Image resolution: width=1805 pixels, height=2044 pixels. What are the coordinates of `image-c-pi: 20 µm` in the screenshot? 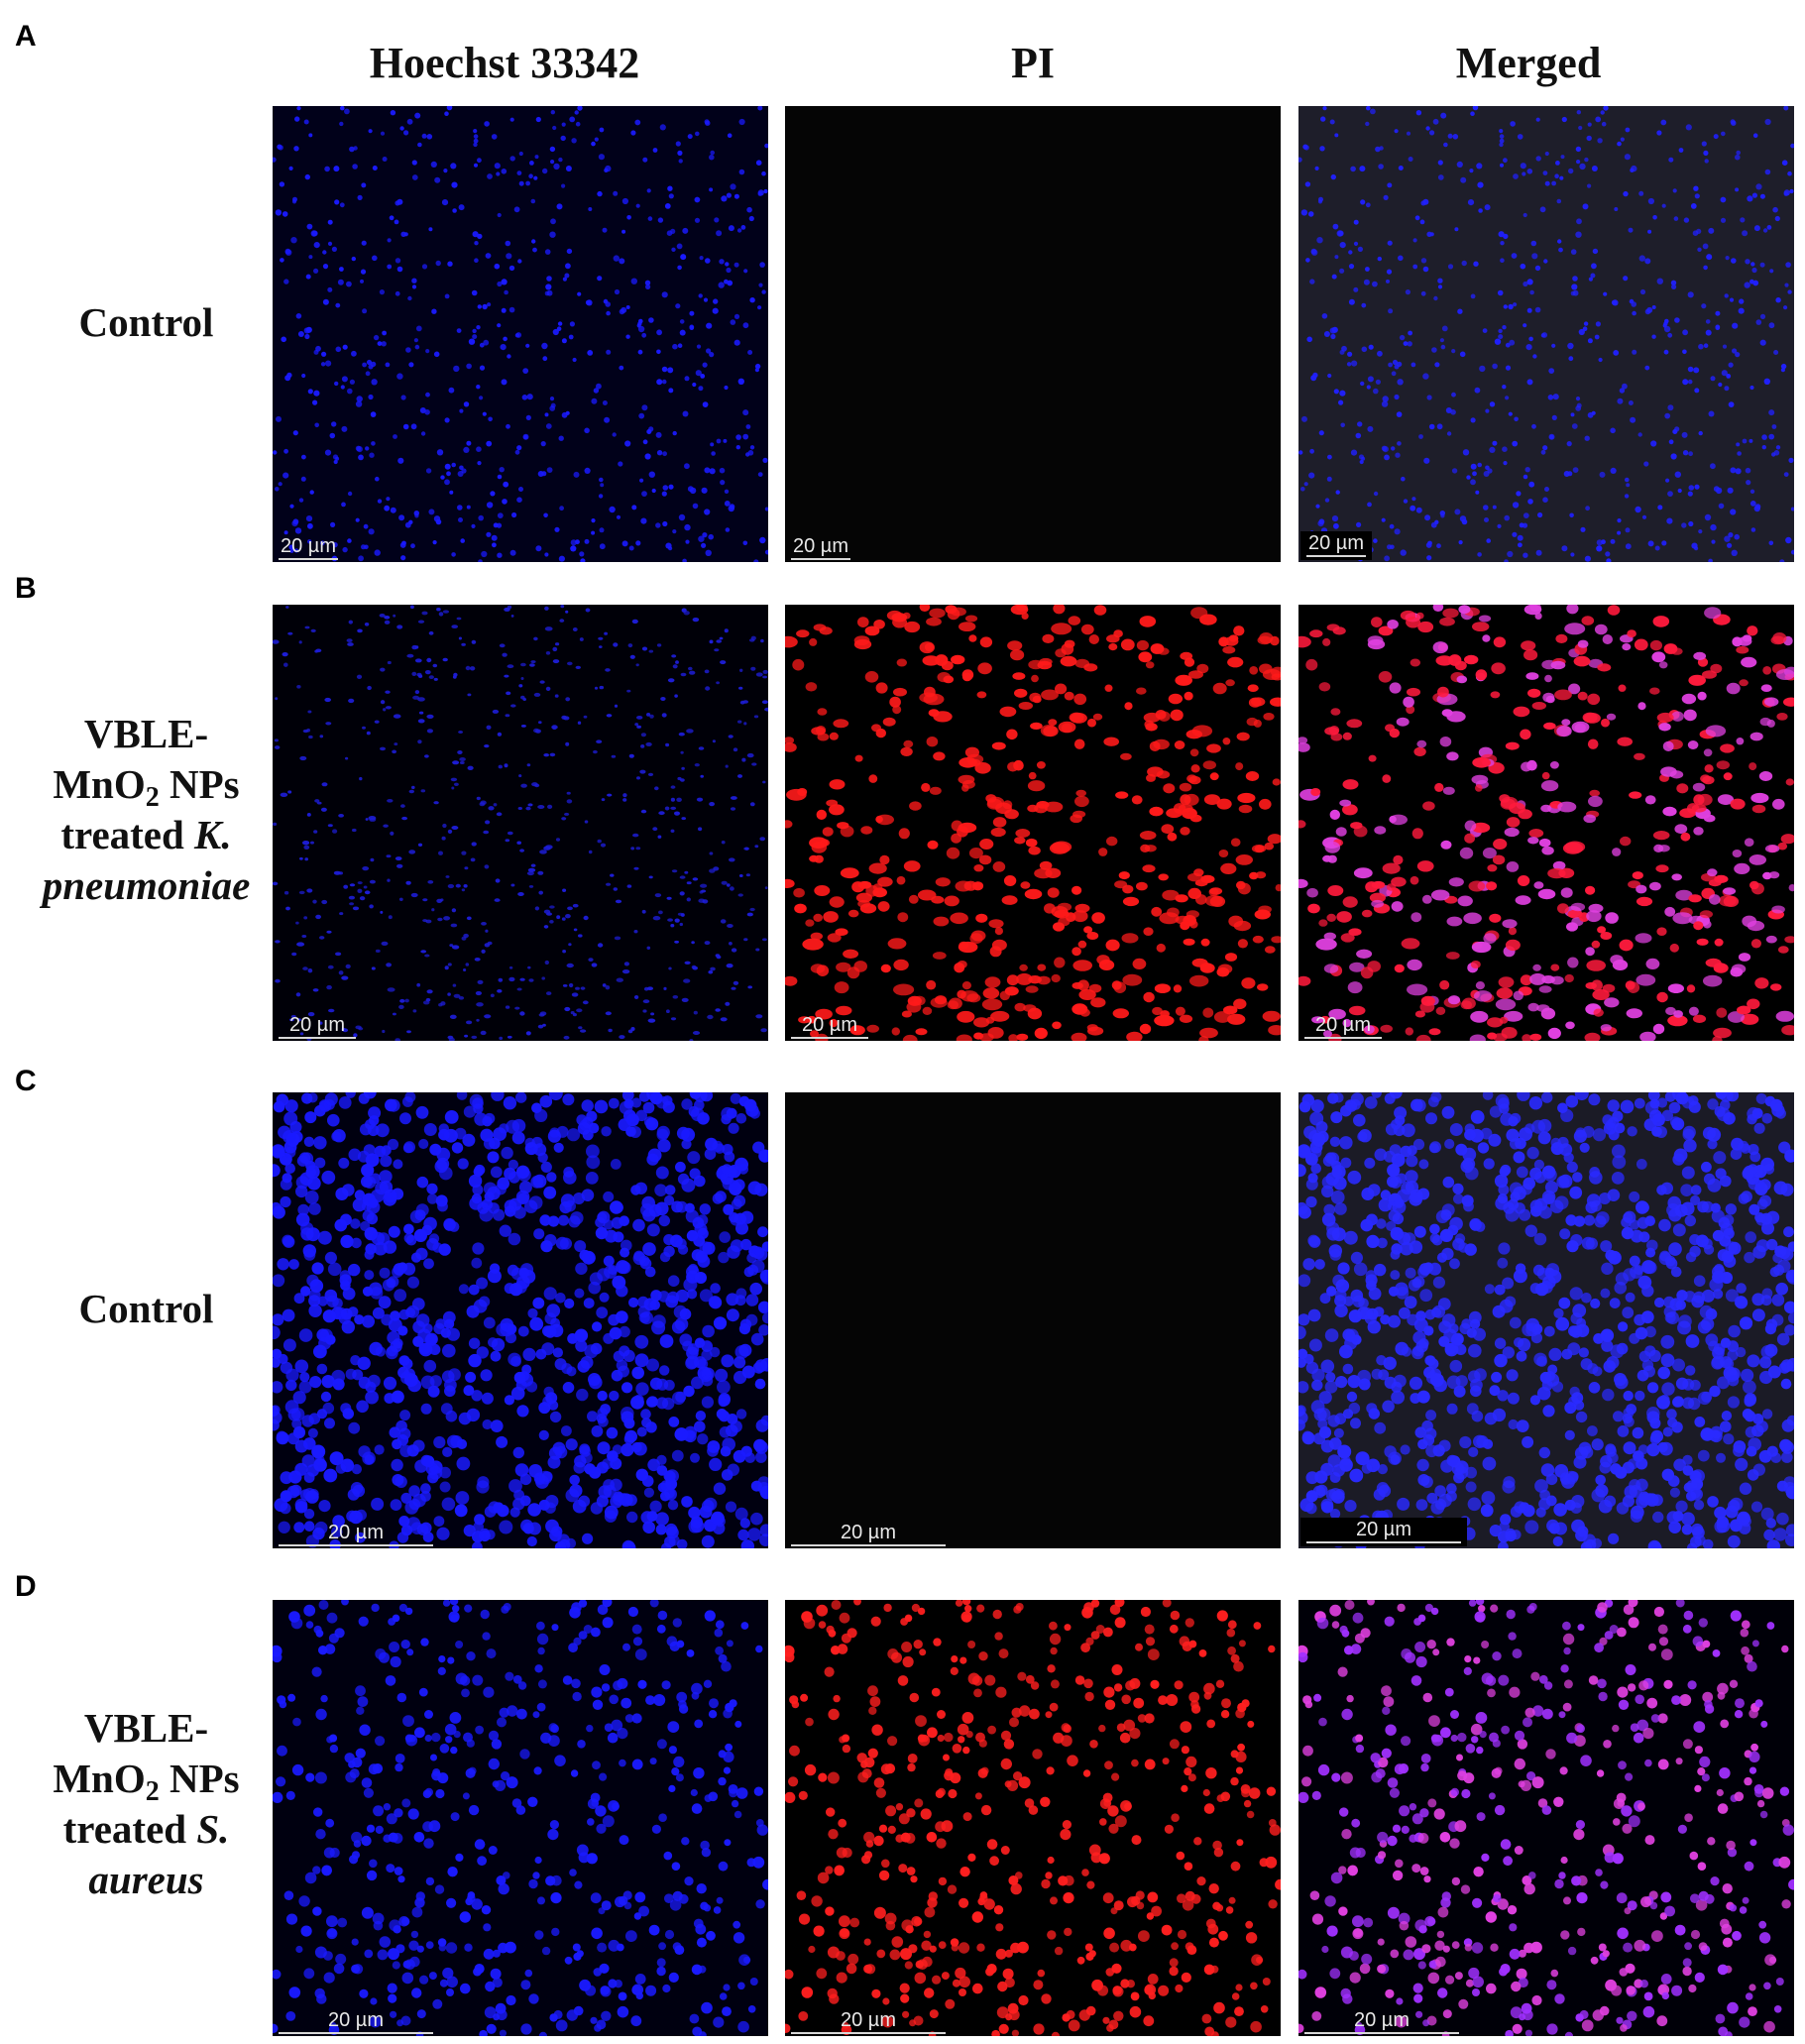 It's located at (1033, 1320).